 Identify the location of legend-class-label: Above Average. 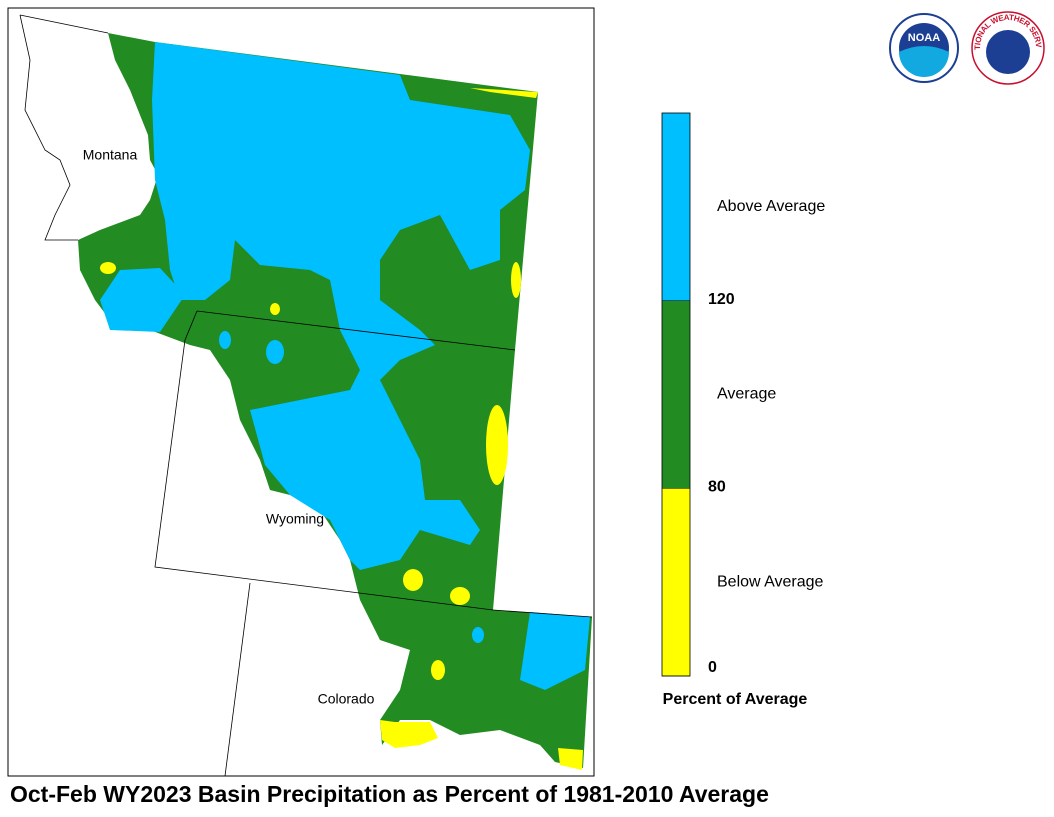
(771, 206).